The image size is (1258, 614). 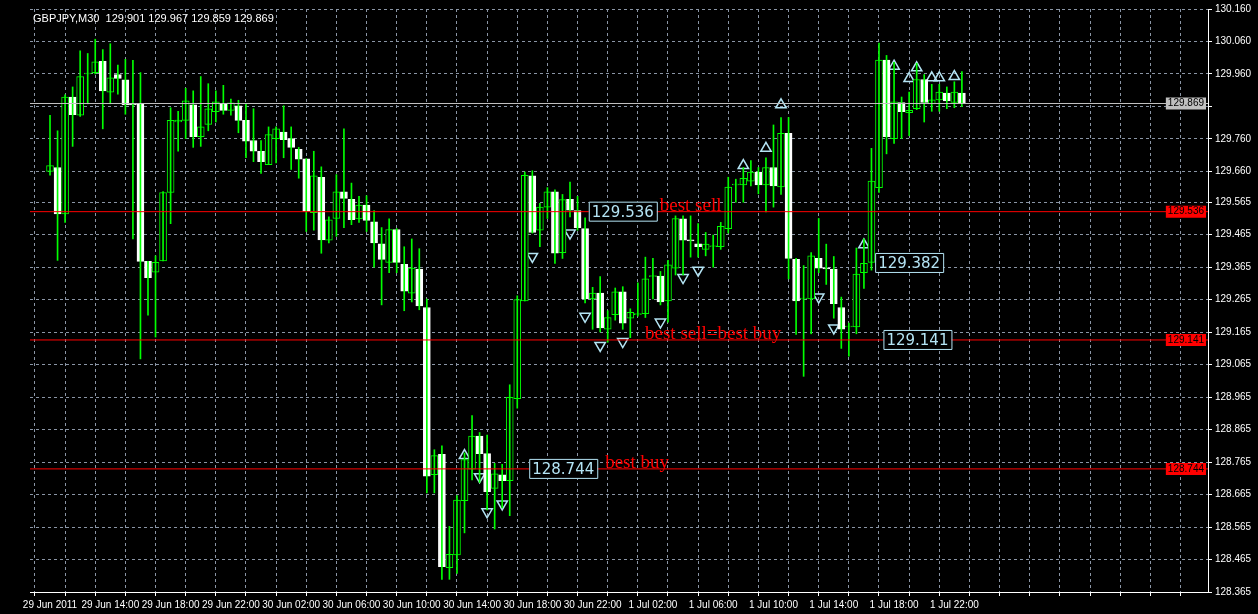 What do you see at coordinates (713, 604) in the screenshot?
I see `x-tick-label: 1 Jul 06:00` at bounding box center [713, 604].